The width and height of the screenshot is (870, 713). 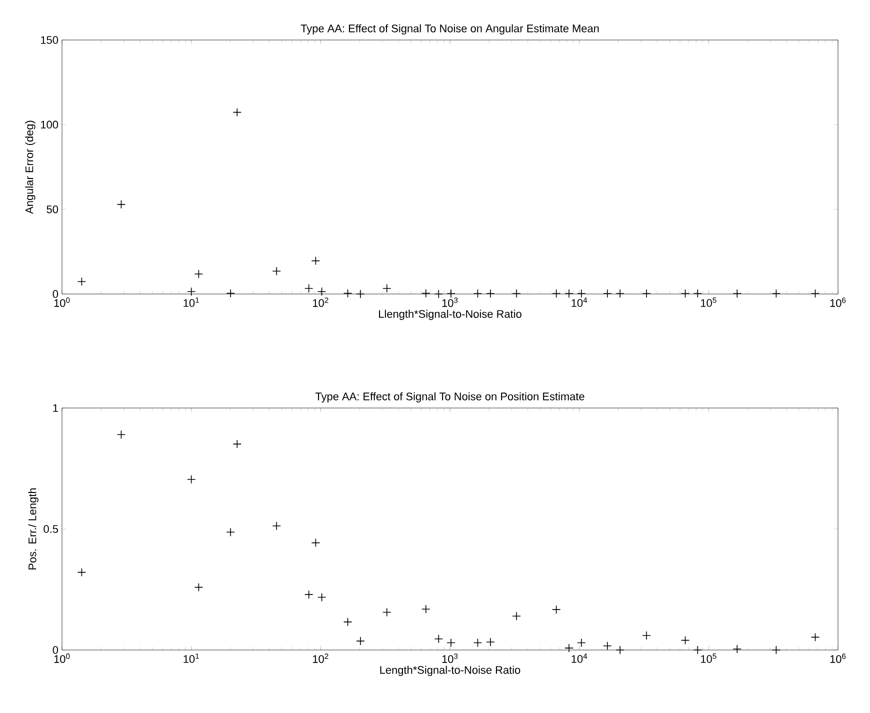 What do you see at coordinates (52, 209) in the screenshot?
I see `y-tick-label: 50` at bounding box center [52, 209].